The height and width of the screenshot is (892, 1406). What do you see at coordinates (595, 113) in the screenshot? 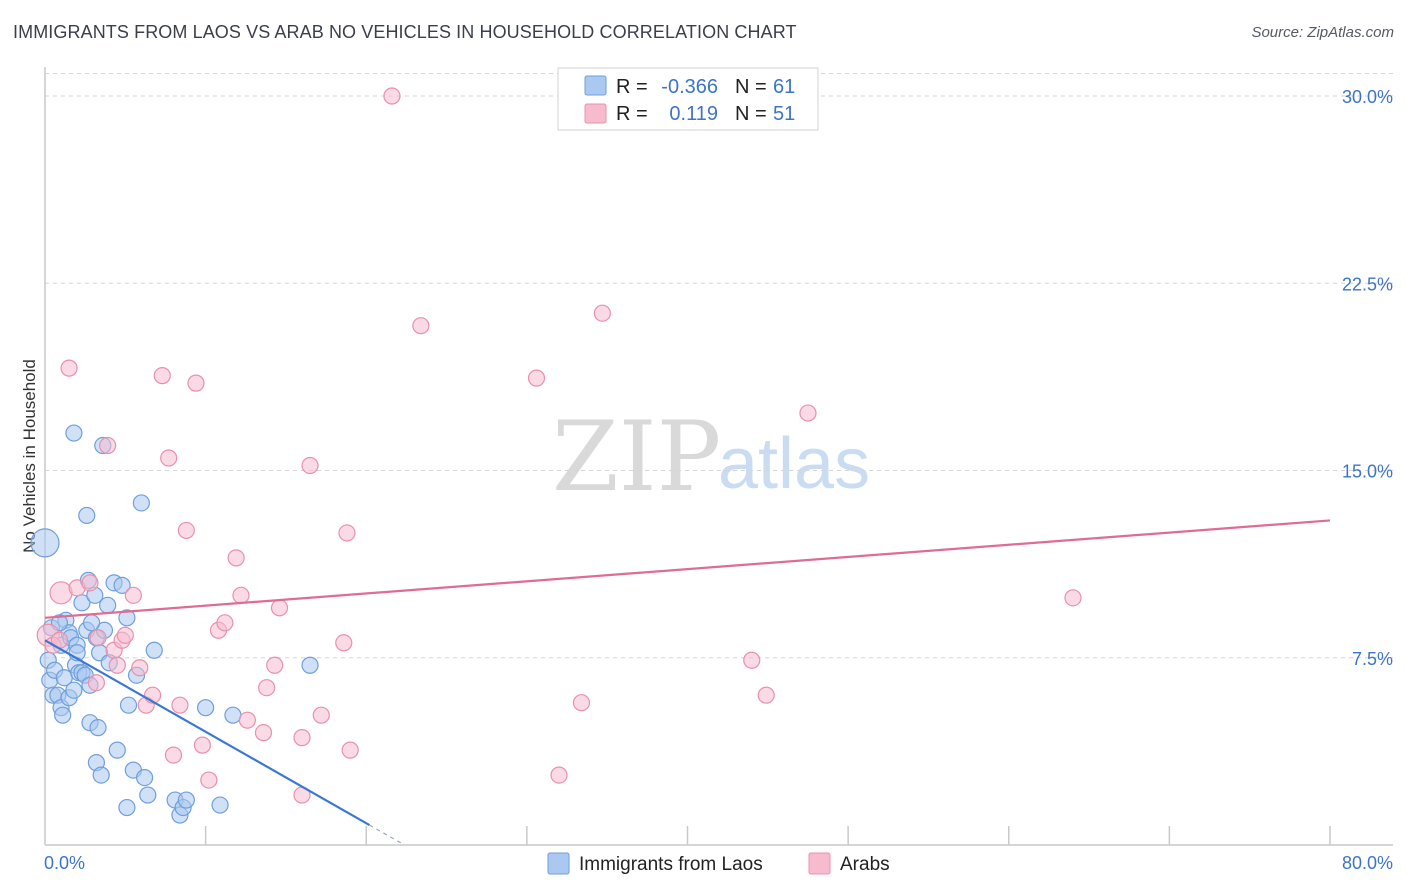
I see `legend-swatch-arab` at bounding box center [595, 113].